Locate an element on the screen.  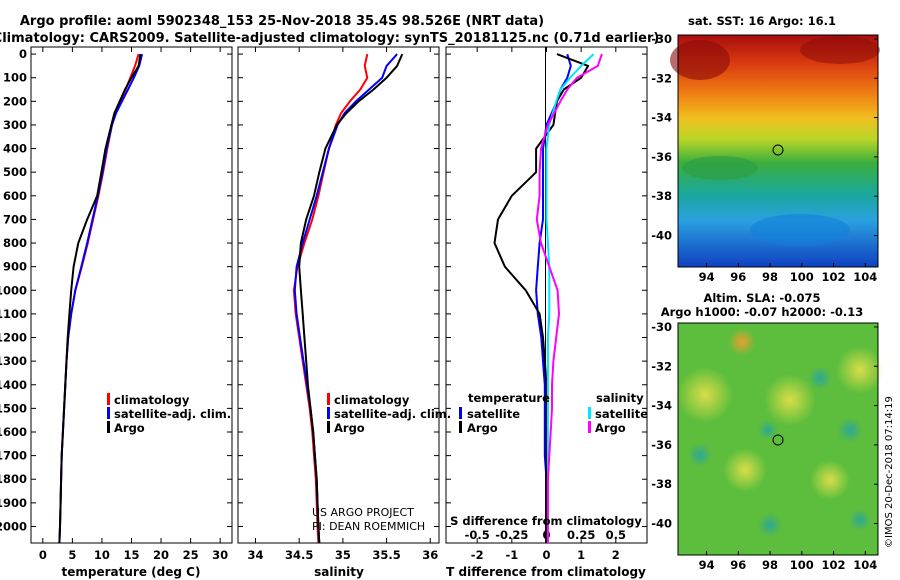
x-tick-label: -2 is located at coordinates (477, 555).